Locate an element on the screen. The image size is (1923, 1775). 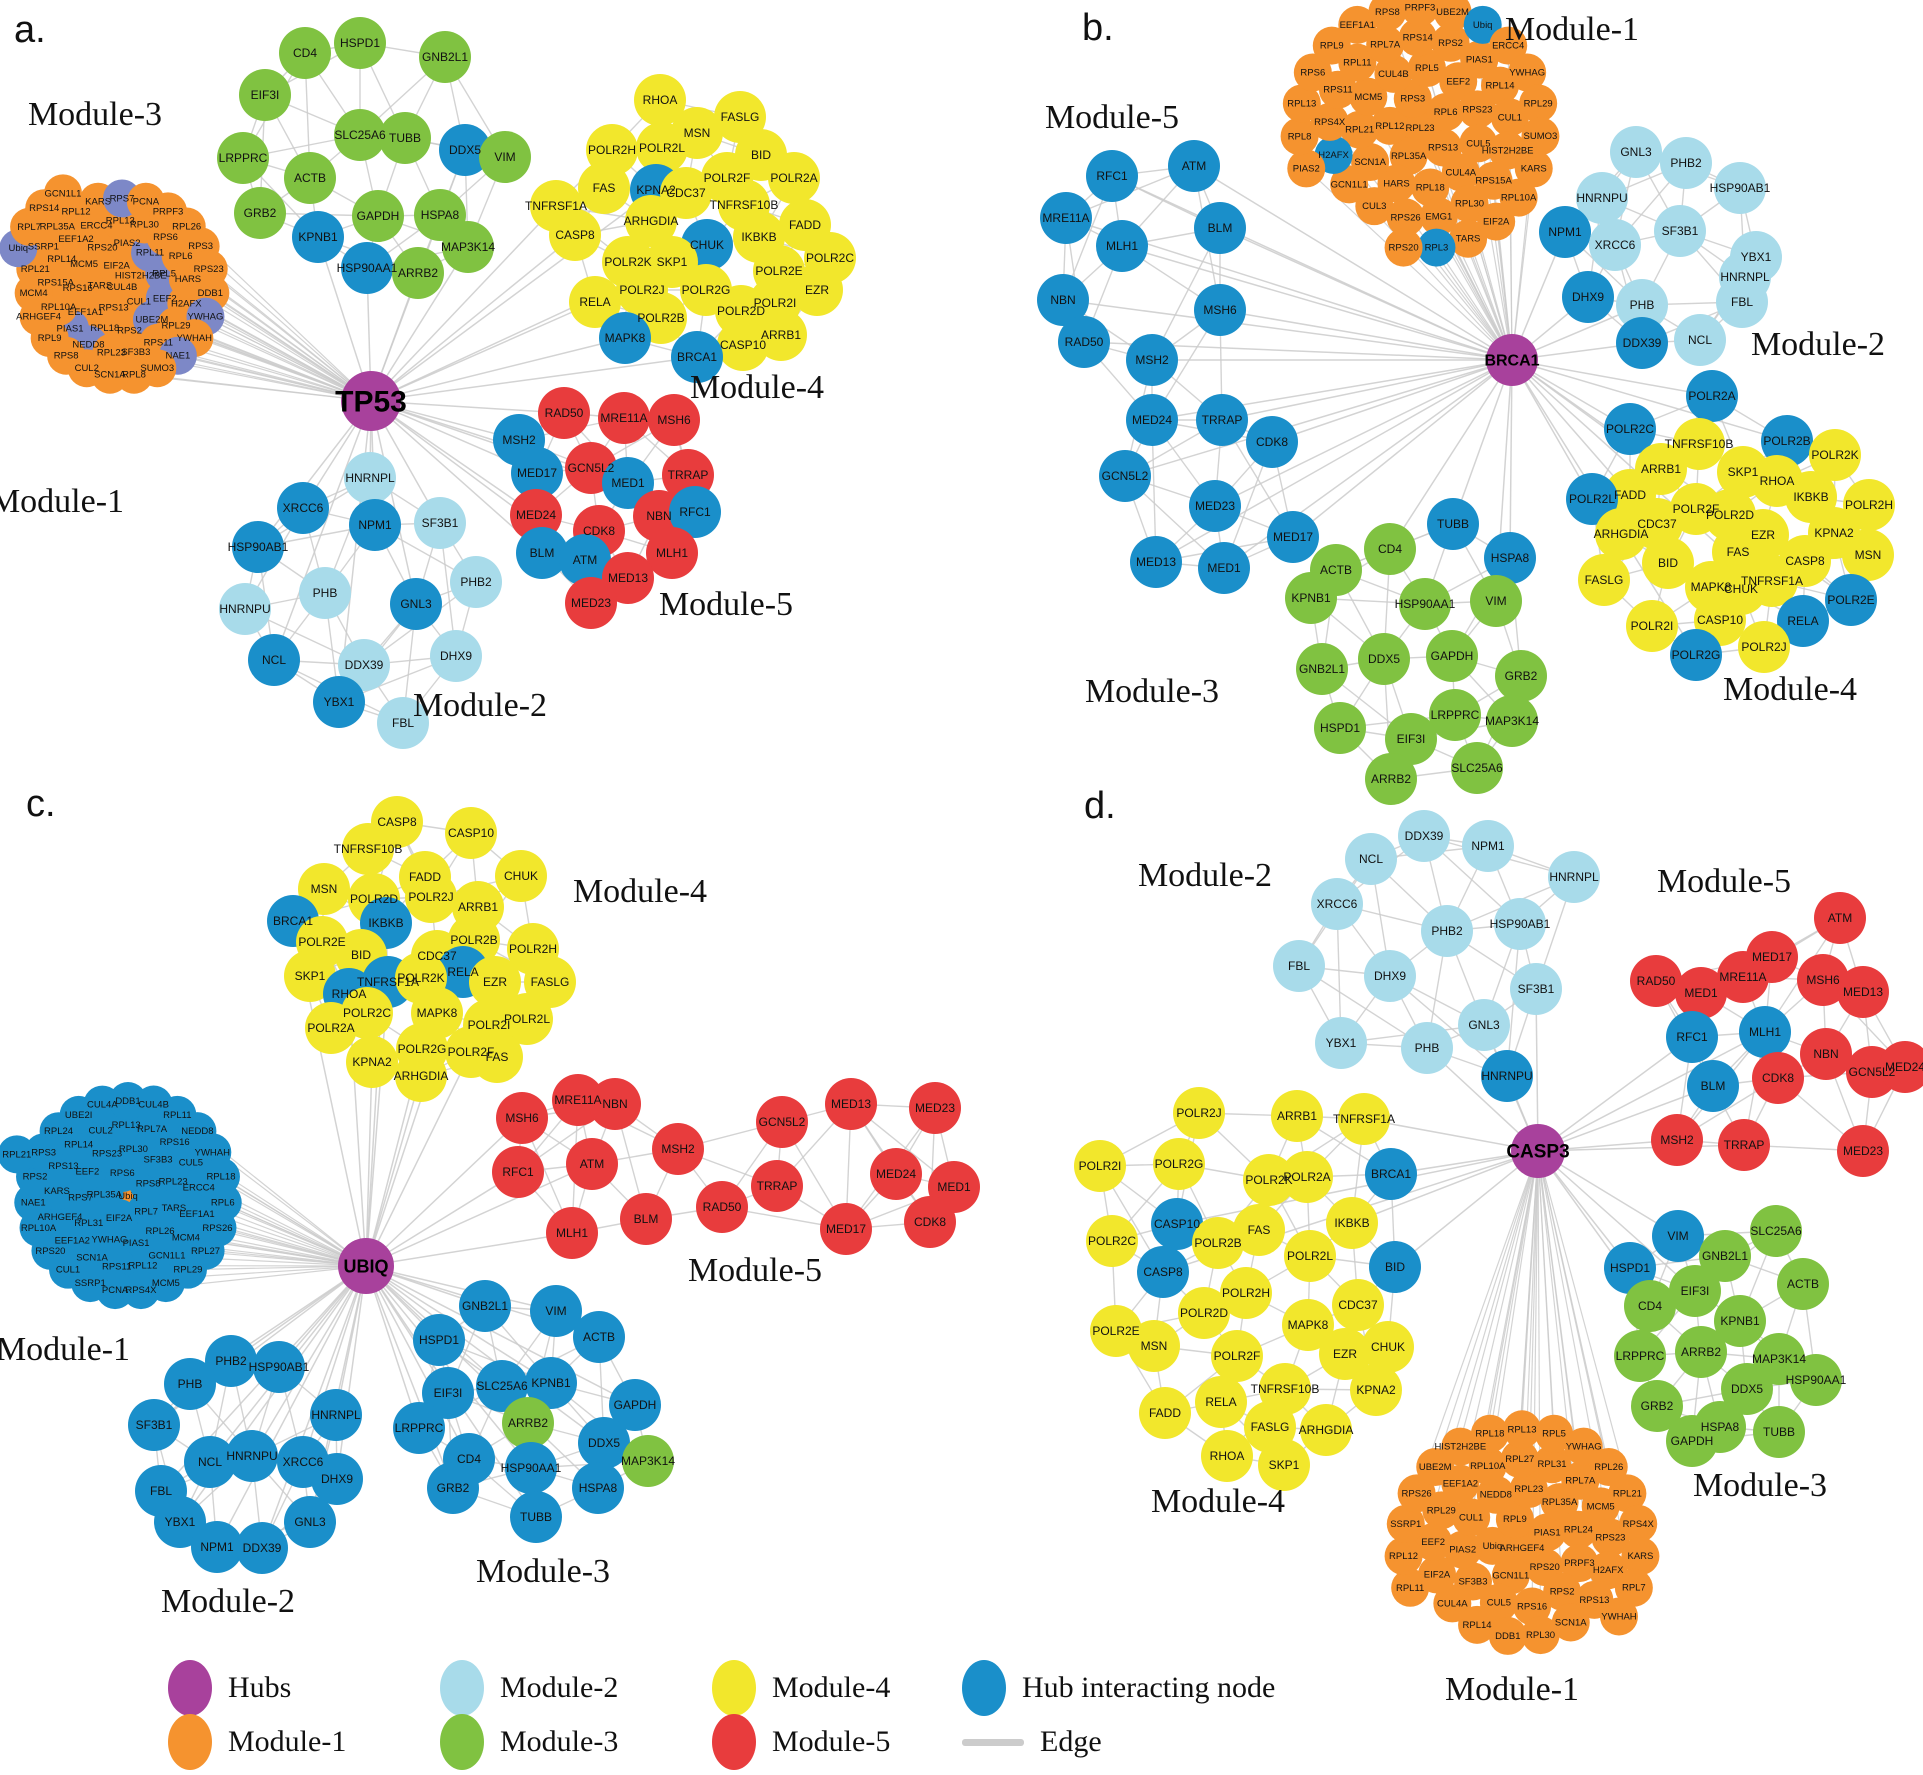
node-label: GNB2L1 is located at coordinates (1725, 1256).